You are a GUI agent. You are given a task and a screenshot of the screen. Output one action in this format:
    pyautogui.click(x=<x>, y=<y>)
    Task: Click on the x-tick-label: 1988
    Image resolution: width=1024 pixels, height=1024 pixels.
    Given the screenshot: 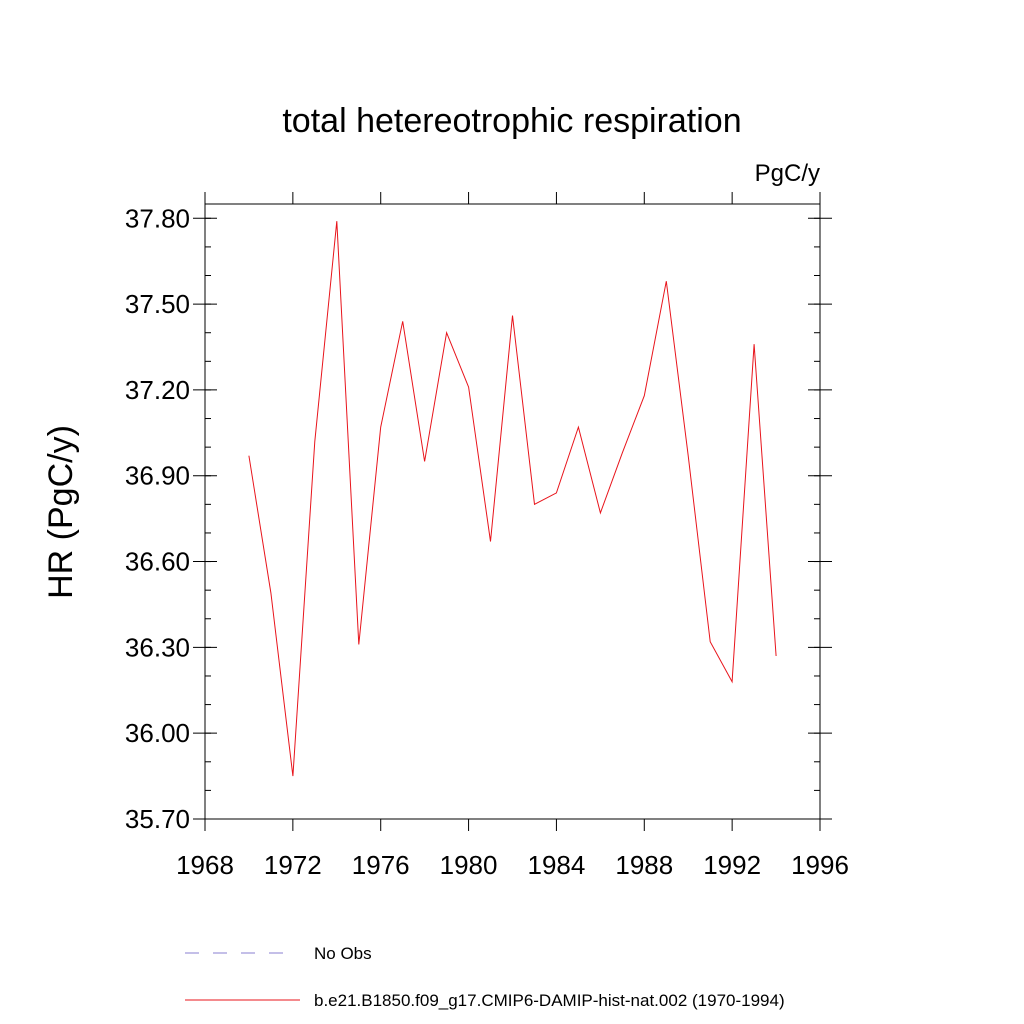 What is the action you would take?
    pyautogui.click(x=644, y=865)
    